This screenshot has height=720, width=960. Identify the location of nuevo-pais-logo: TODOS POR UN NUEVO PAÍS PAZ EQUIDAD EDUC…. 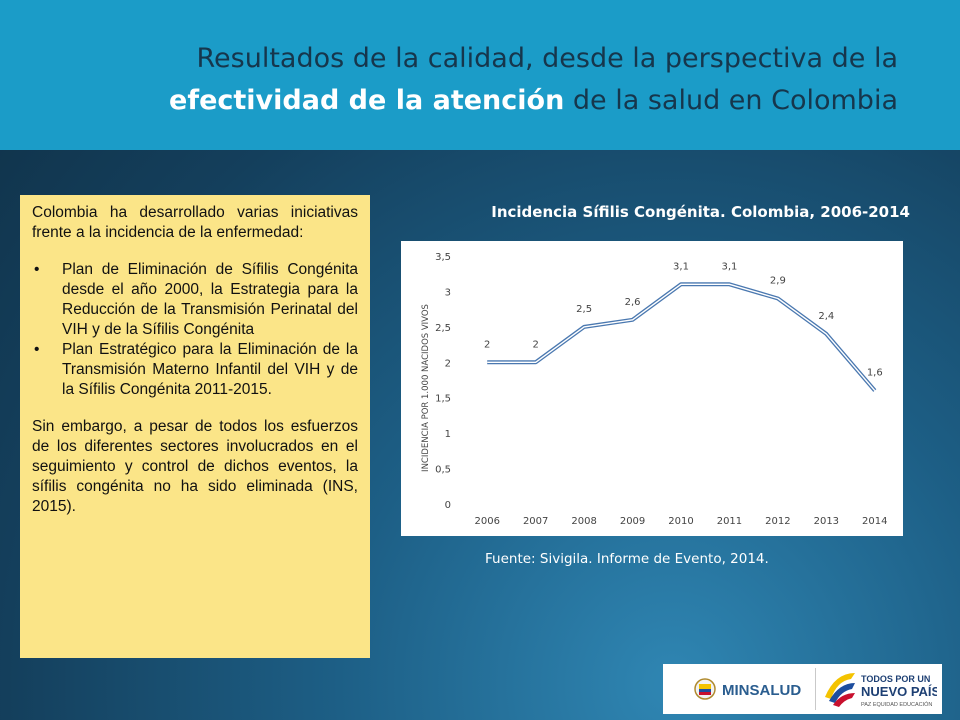
(881, 690).